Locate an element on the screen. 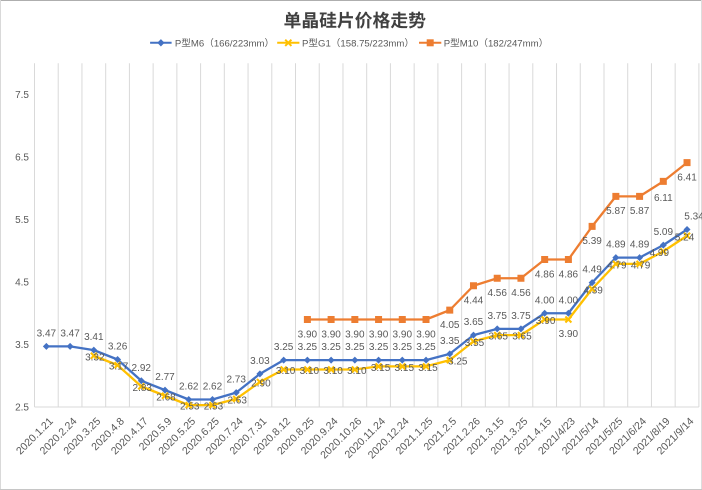 The width and height of the screenshot is (702, 490). svg-text: 4.44 is located at coordinates (474, 301).